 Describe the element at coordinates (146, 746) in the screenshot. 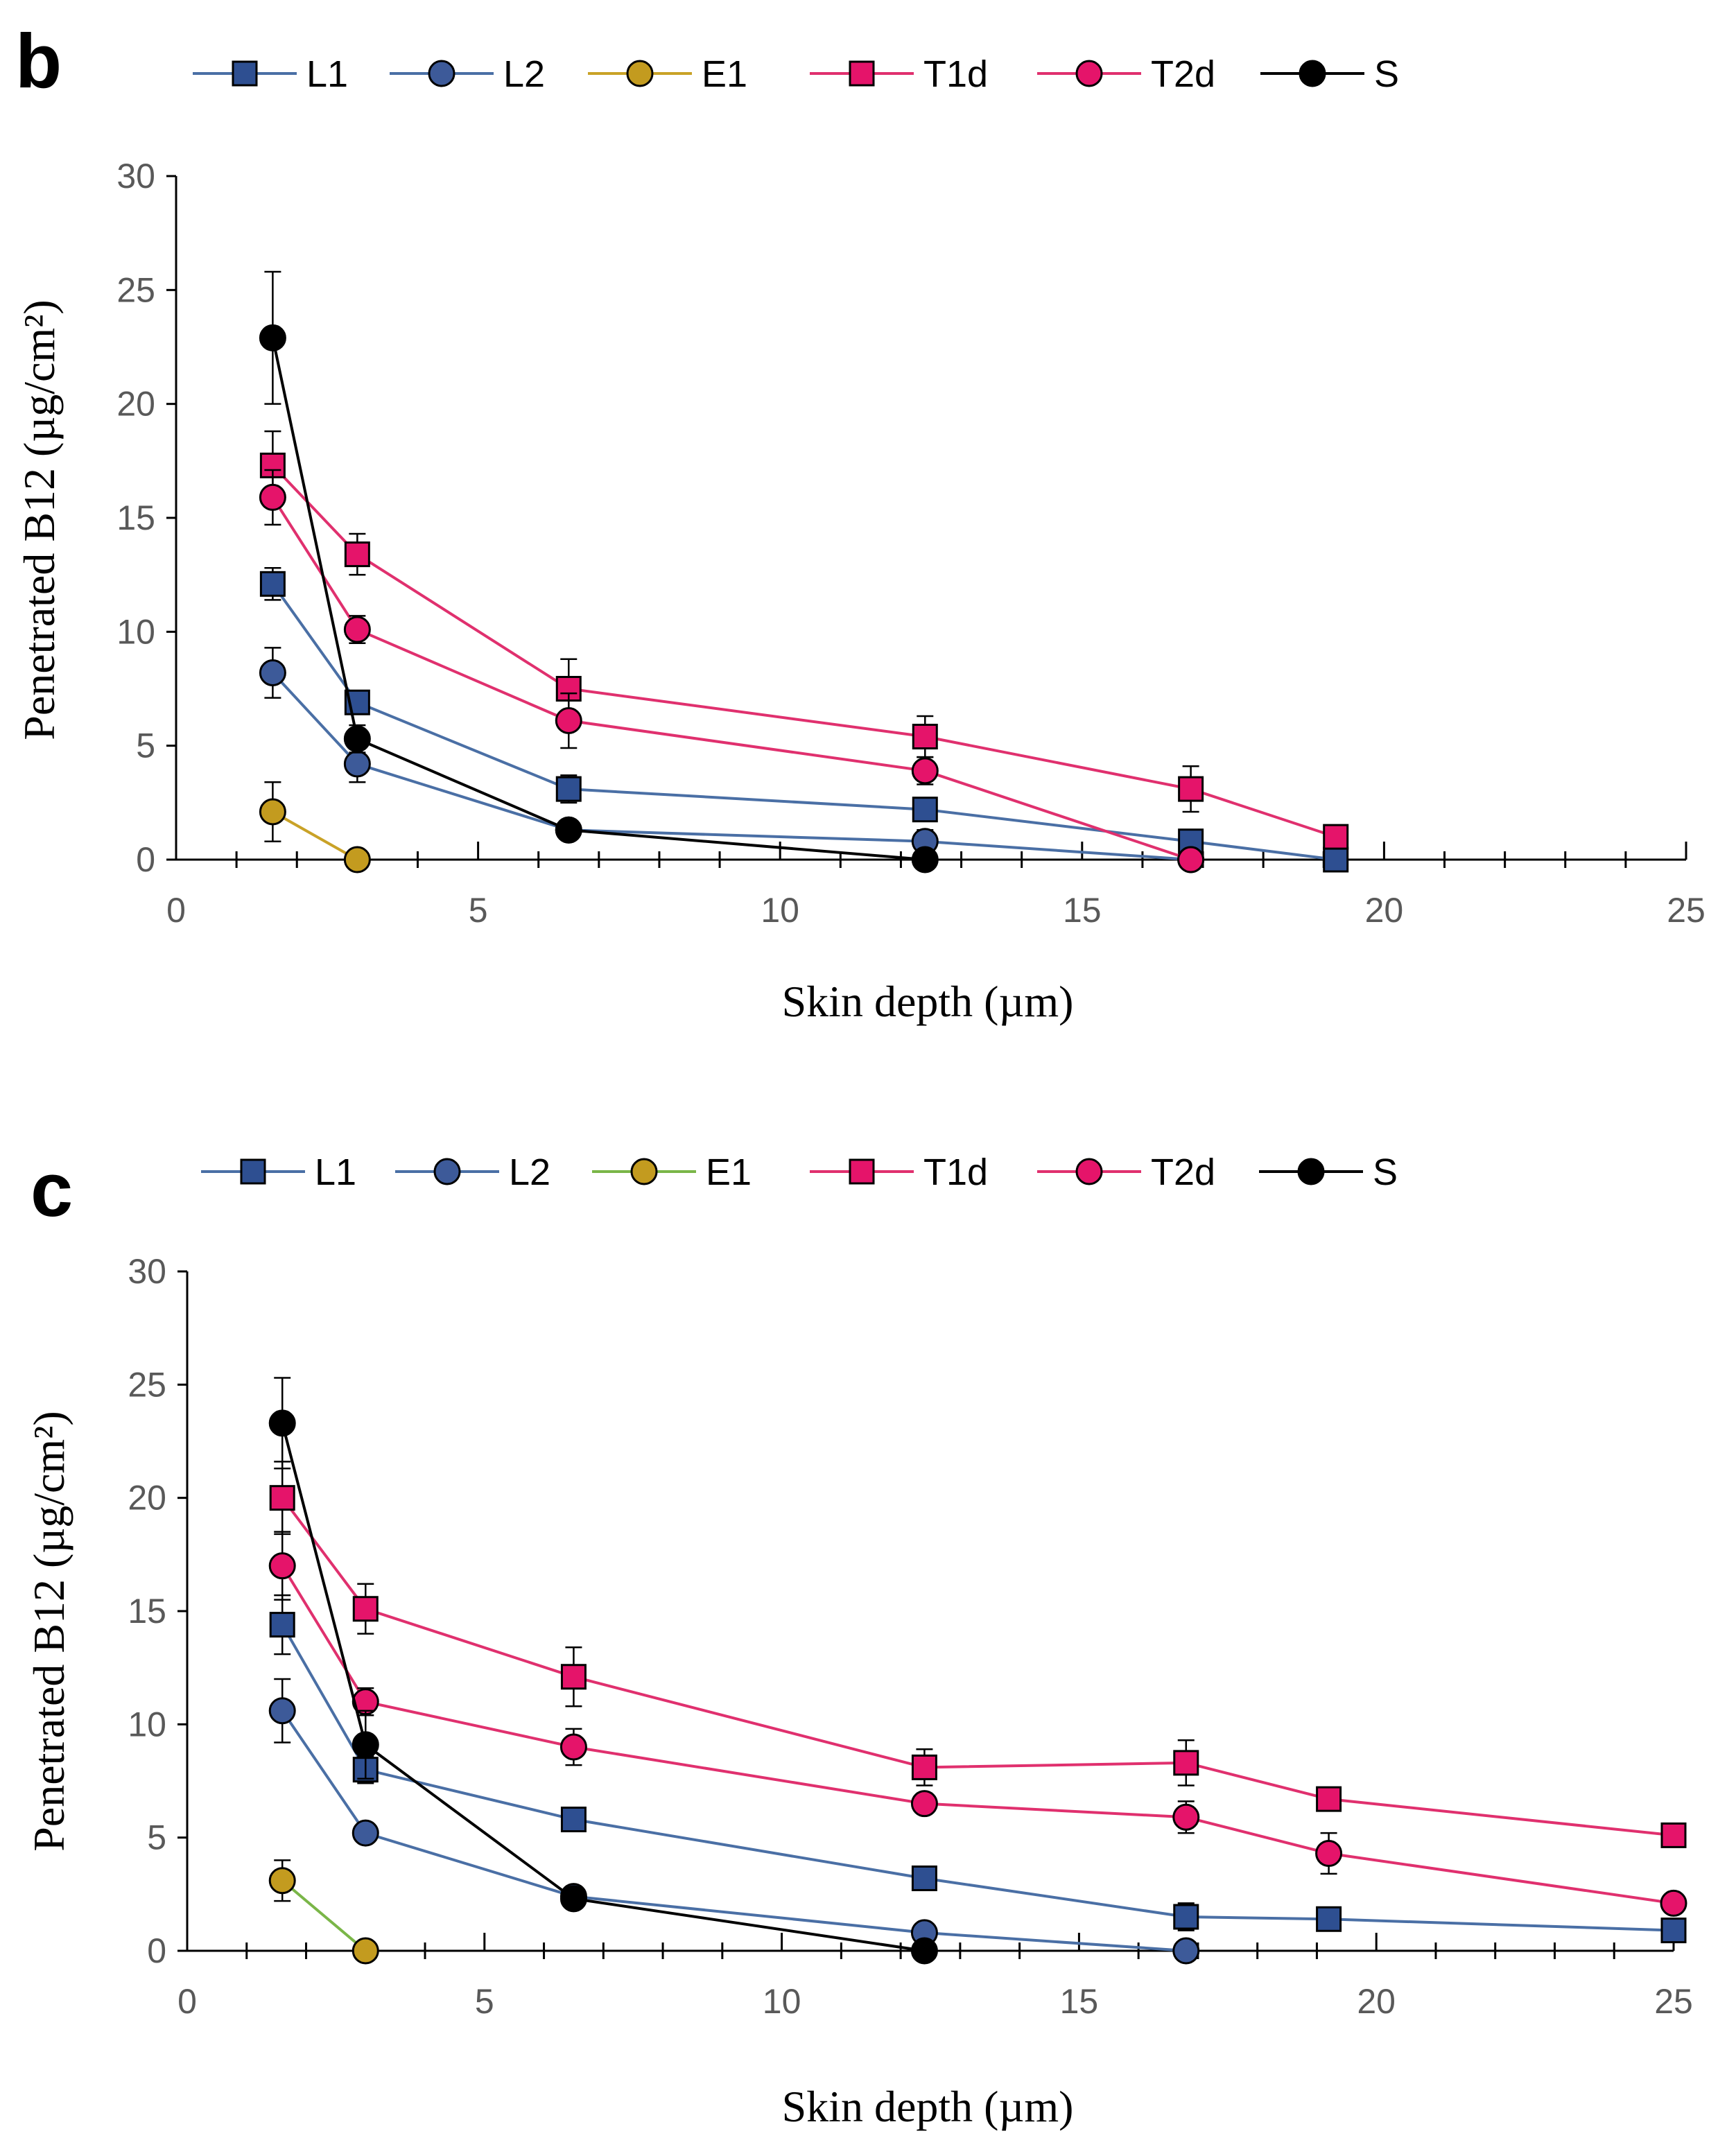

I see `y-tick-label: 5` at that location.